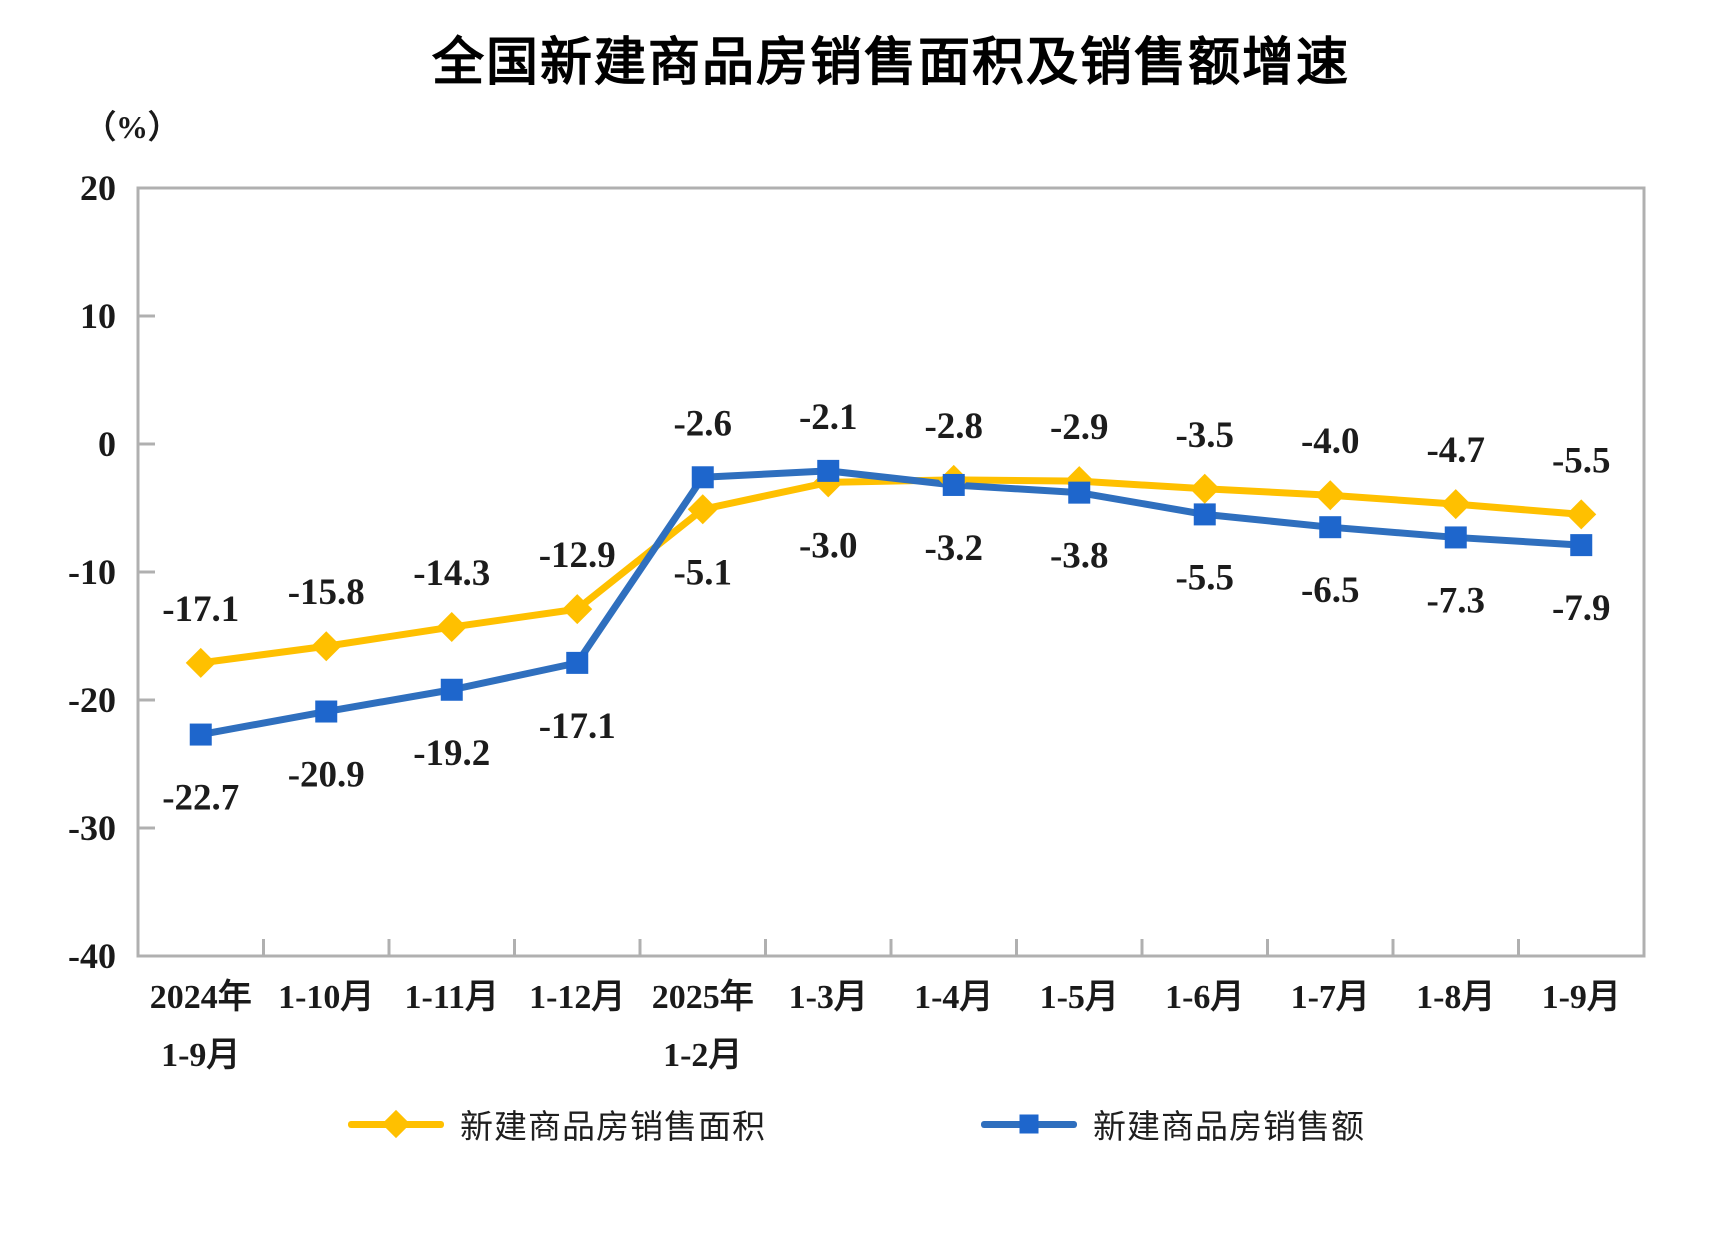 The width and height of the screenshot is (1713, 1243). I want to click on x-axis-category-label: 1-2月, so click(702, 1055).